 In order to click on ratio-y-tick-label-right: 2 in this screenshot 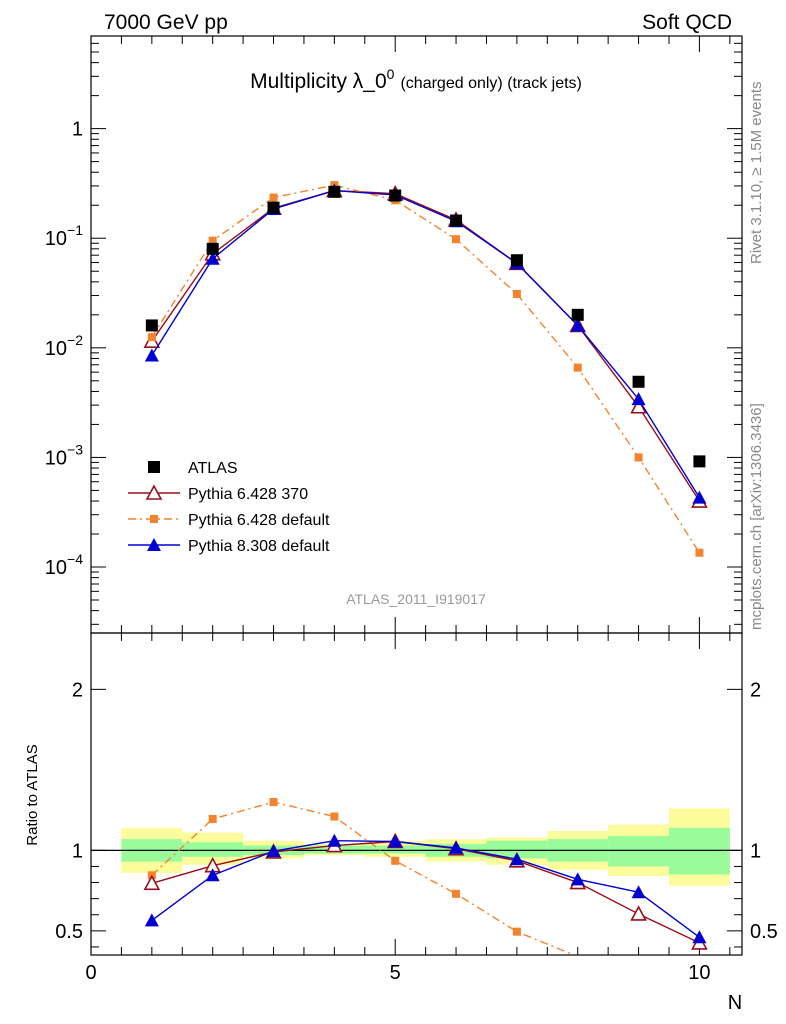, I will do `click(755, 690)`.